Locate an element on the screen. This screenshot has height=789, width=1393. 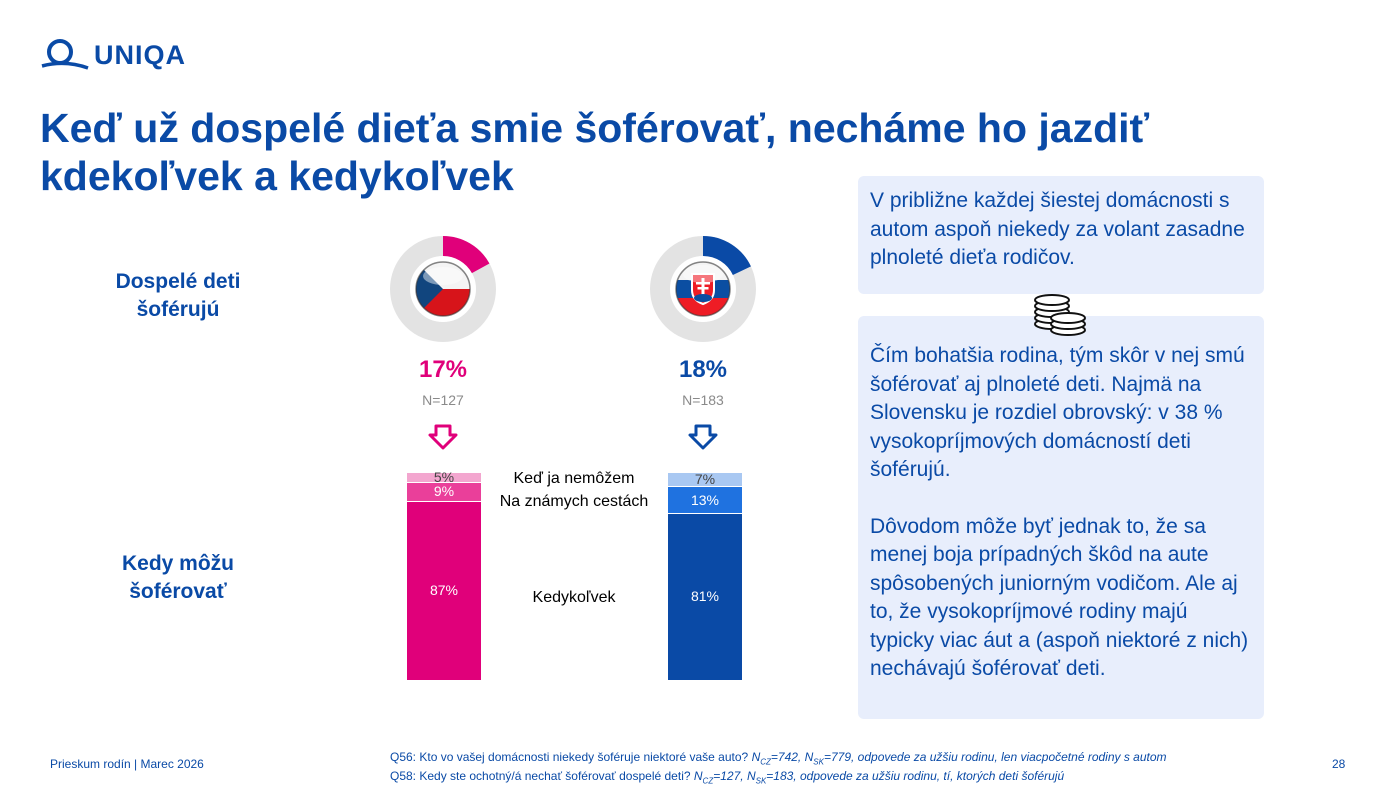
n-cz: N=127 is located at coordinates (443, 400).